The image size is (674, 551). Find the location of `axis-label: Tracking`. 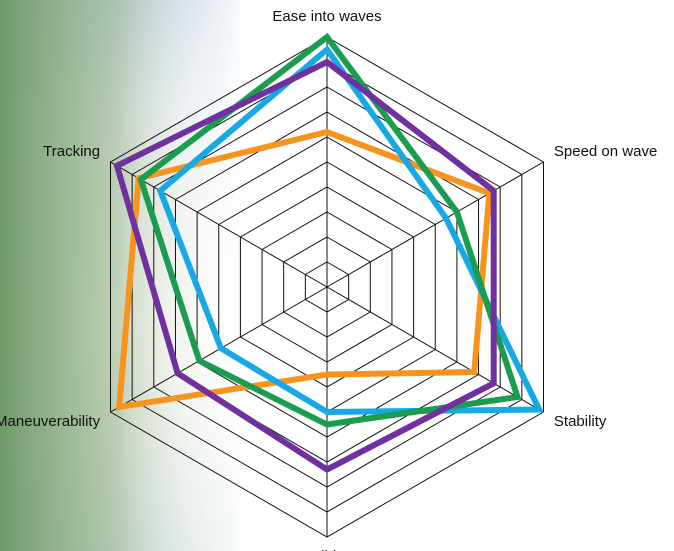

axis-label: Tracking is located at coordinates (71, 151).